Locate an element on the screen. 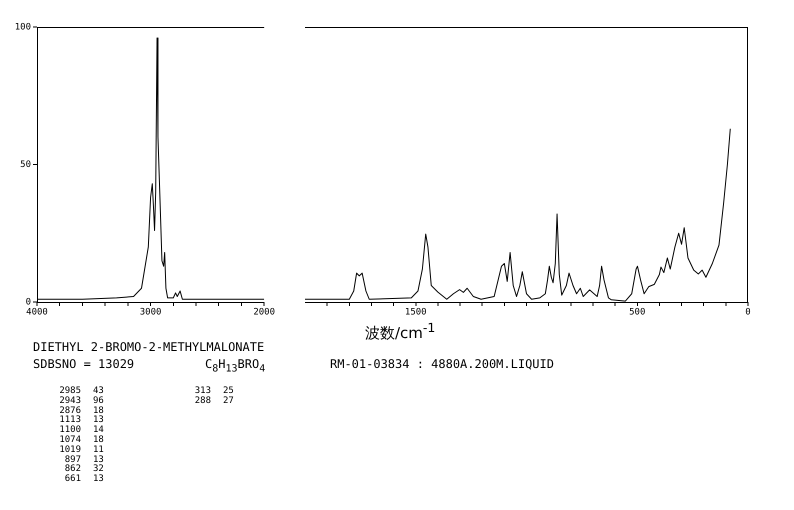  x-axis-title: 波数/cm$^{-1}$ is located at coordinates (400, 331).